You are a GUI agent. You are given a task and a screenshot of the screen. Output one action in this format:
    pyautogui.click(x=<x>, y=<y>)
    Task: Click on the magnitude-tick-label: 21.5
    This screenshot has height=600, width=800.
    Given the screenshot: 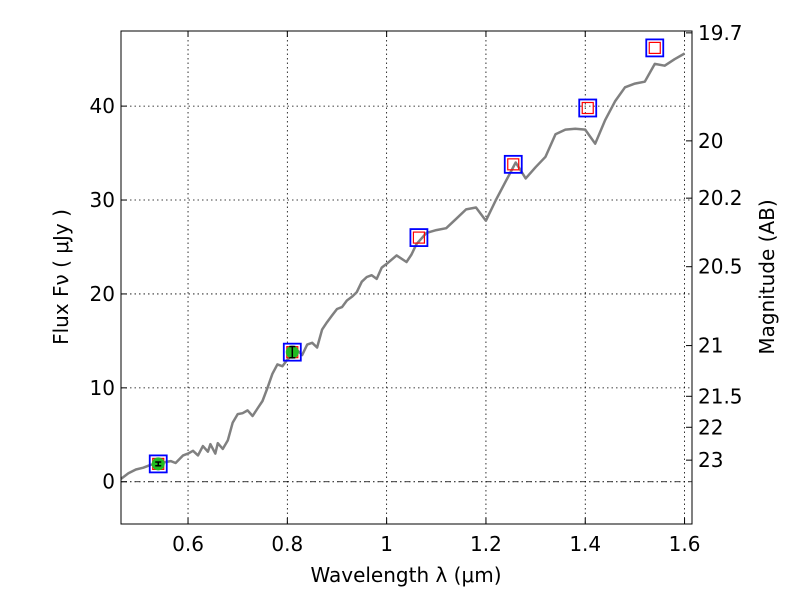 What is the action you would take?
    pyautogui.click(x=720, y=396)
    